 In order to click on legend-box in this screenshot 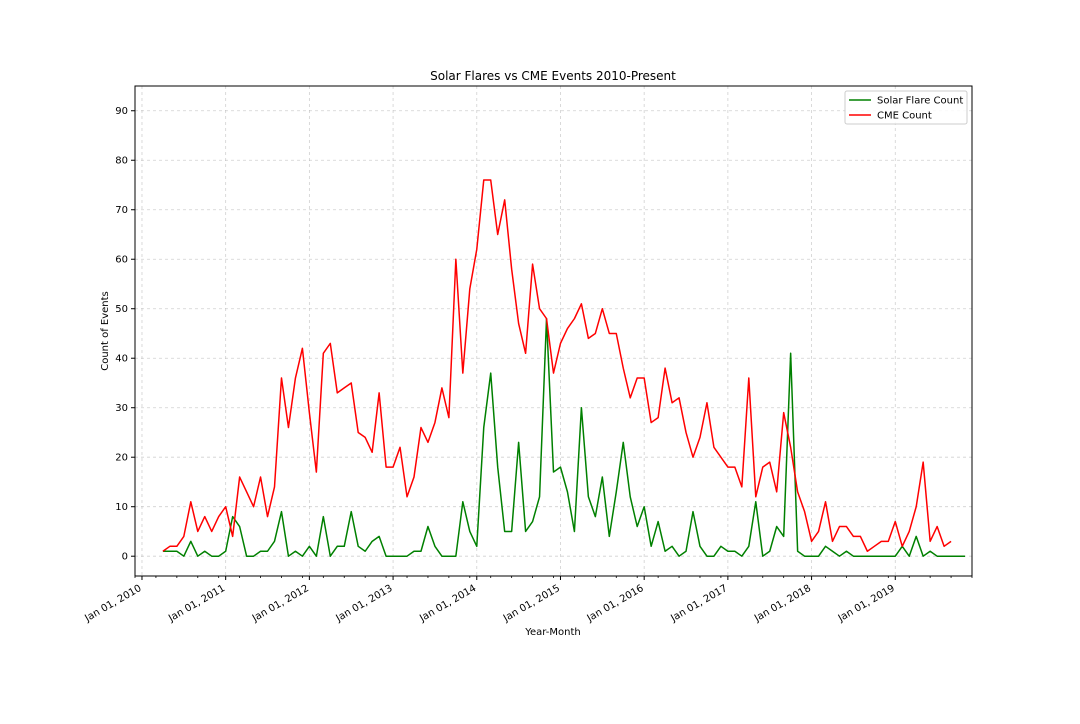, I will do `click(906, 107)`.